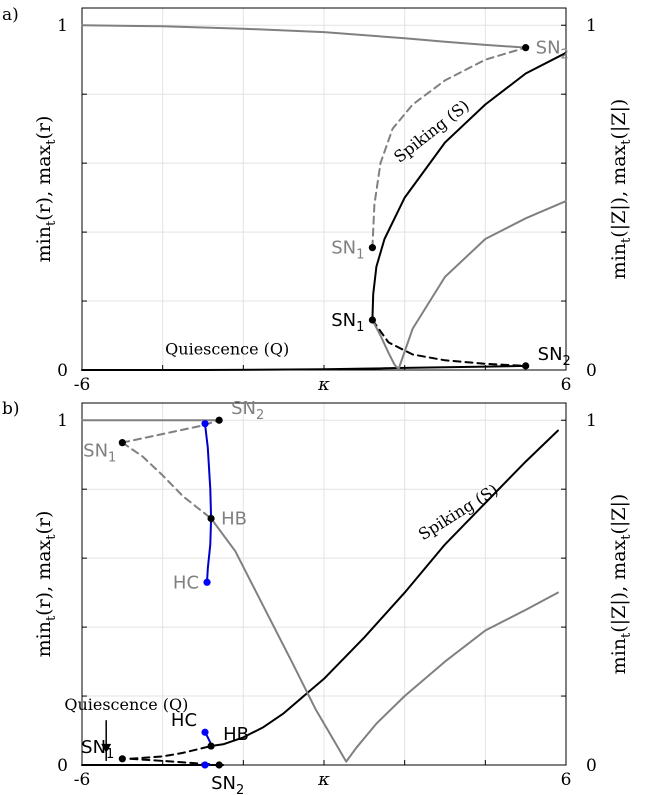 The height and width of the screenshot is (795, 651). What do you see at coordinates (126, 704) in the screenshot?
I see `curve-annotation: Quiescence (Q)` at bounding box center [126, 704].